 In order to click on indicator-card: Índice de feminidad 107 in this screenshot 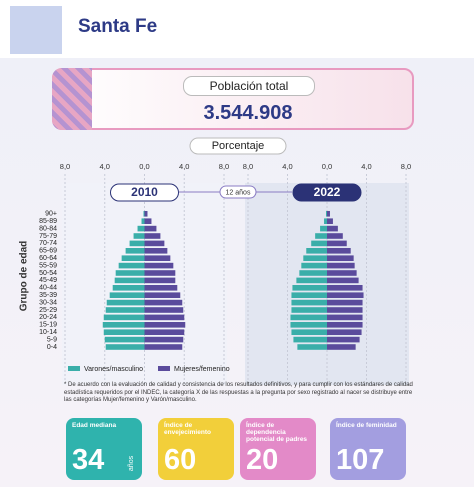, I will do `click(368, 449)`.